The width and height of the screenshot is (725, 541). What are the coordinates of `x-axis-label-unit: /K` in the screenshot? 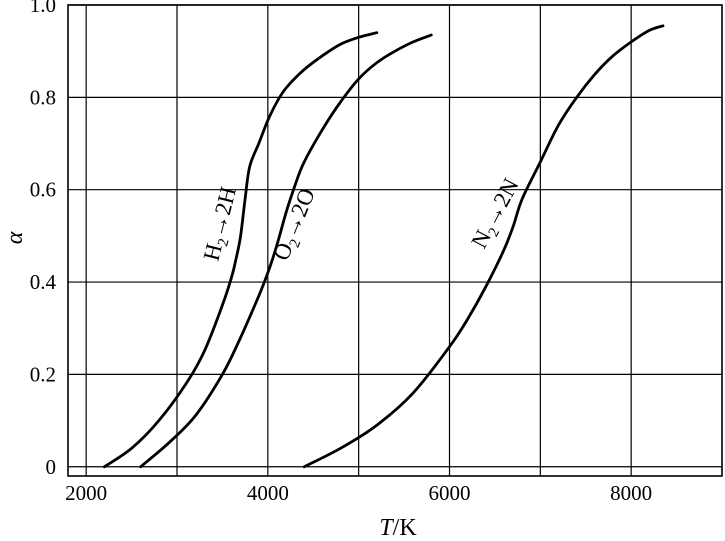 It's located at (405, 528).